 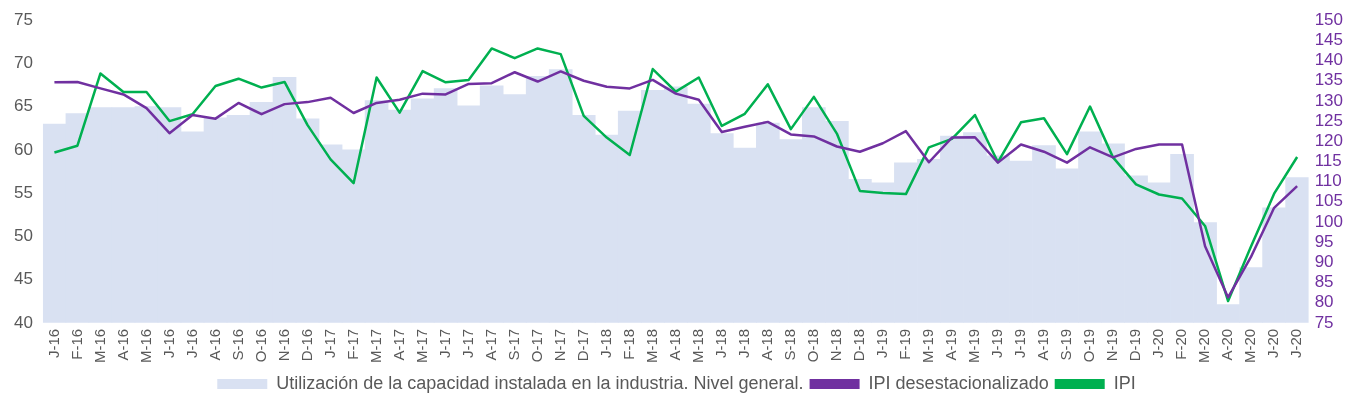 What do you see at coordinates (1329, 80) in the screenshot?
I see `y2-tick-label: 135` at bounding box center [1329, 80].